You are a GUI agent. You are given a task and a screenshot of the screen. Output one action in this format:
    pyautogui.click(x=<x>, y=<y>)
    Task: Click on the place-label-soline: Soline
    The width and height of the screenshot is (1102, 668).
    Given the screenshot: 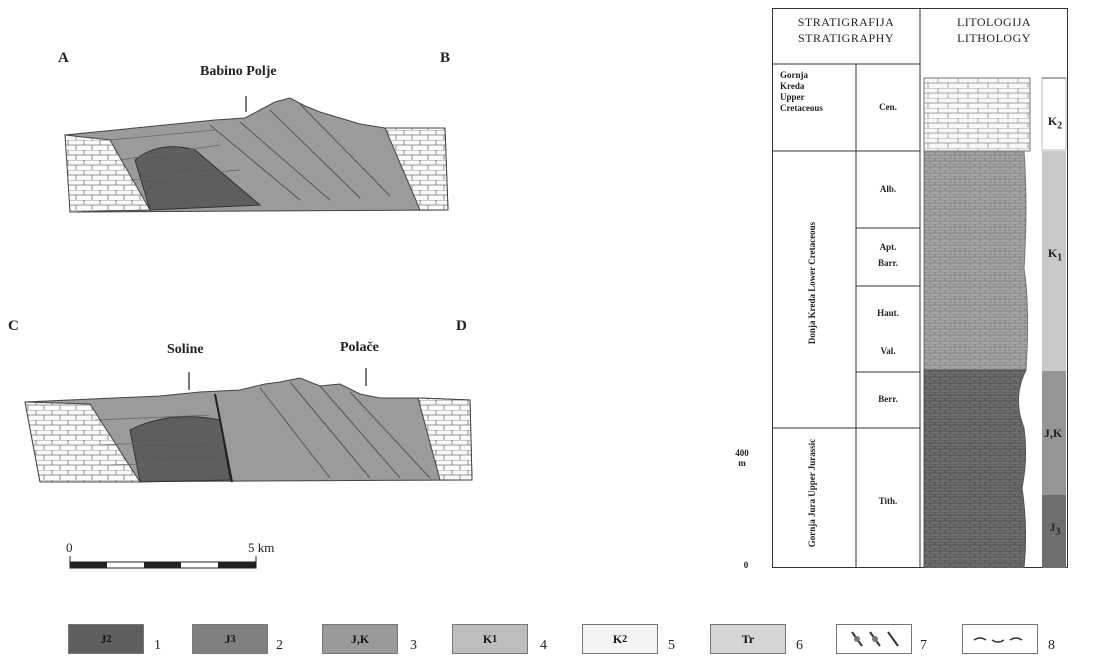 What is the action you would take?
    pyautogui.click(x=185, y=349)
    